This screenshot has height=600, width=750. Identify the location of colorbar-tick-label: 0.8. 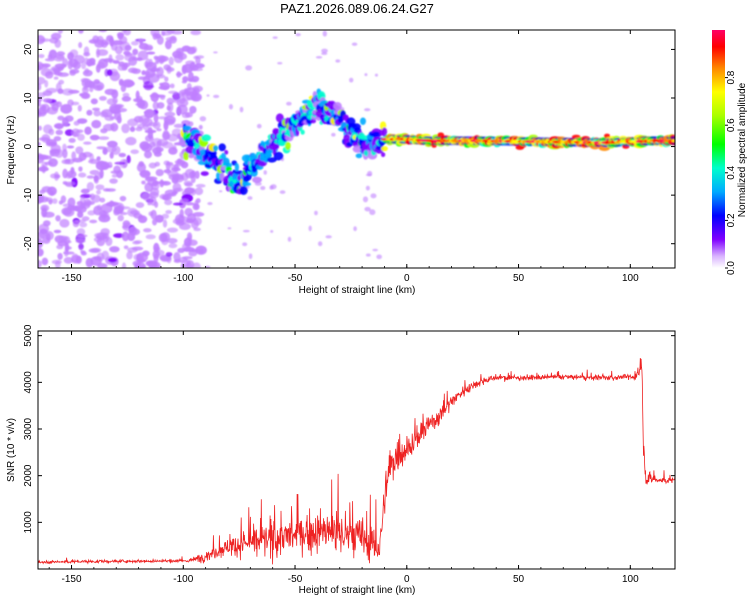
(731, 77).